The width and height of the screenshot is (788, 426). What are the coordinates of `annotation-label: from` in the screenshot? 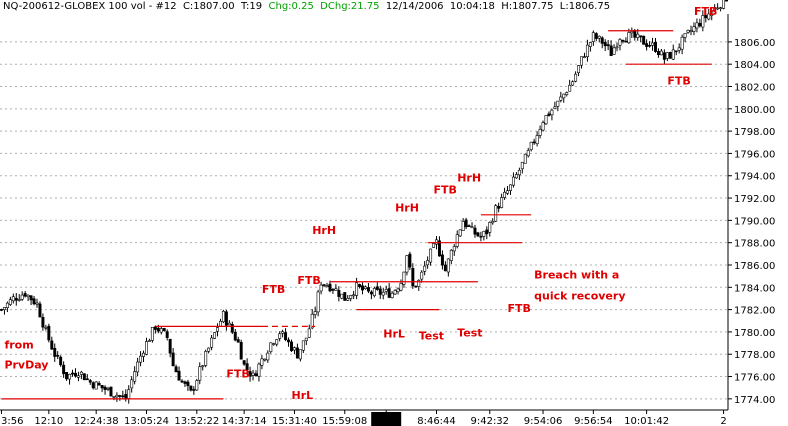 It's located at (18, 345).